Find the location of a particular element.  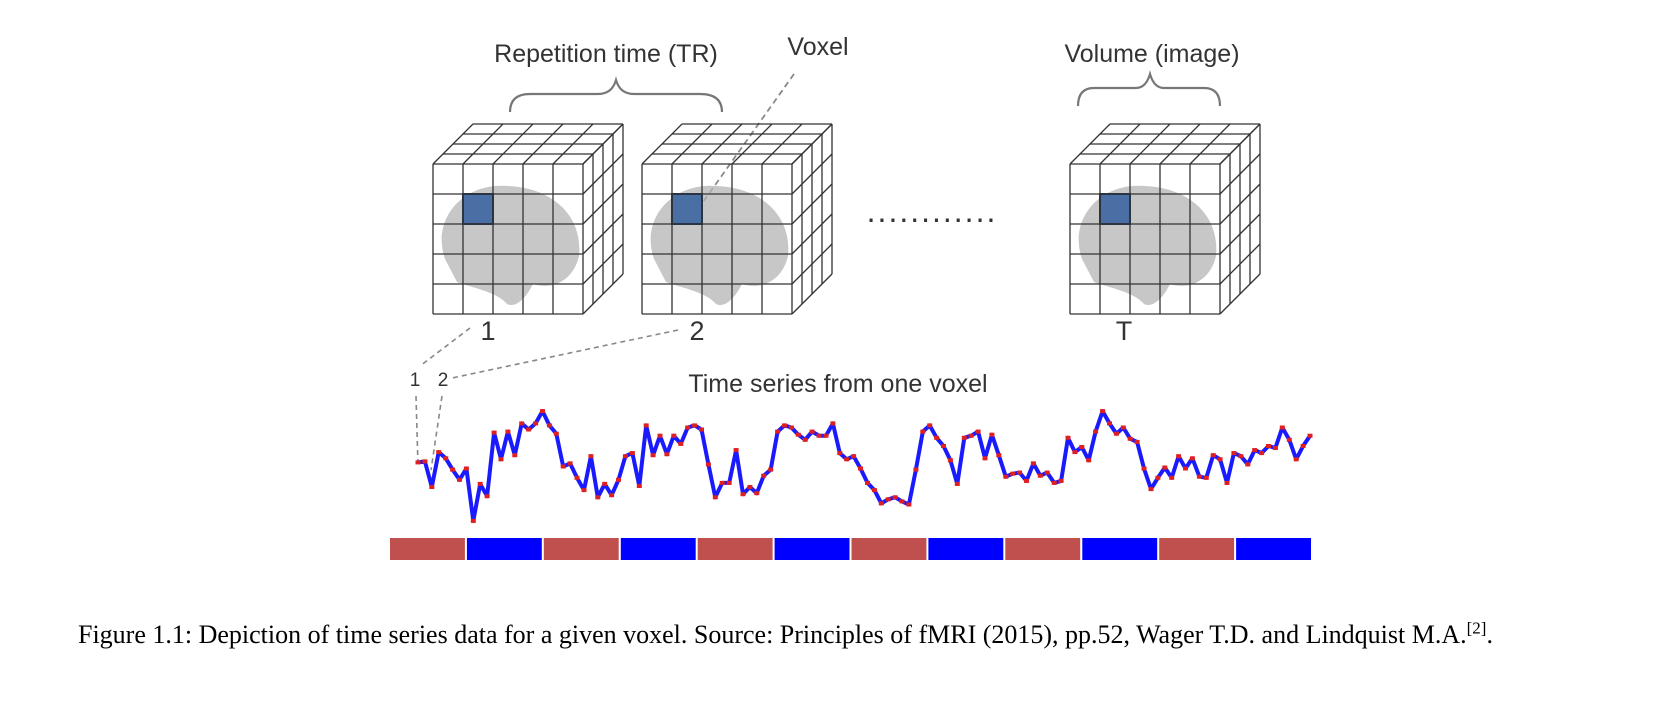

volume-label: Volume (image) is located at coordinates (1151, 54).